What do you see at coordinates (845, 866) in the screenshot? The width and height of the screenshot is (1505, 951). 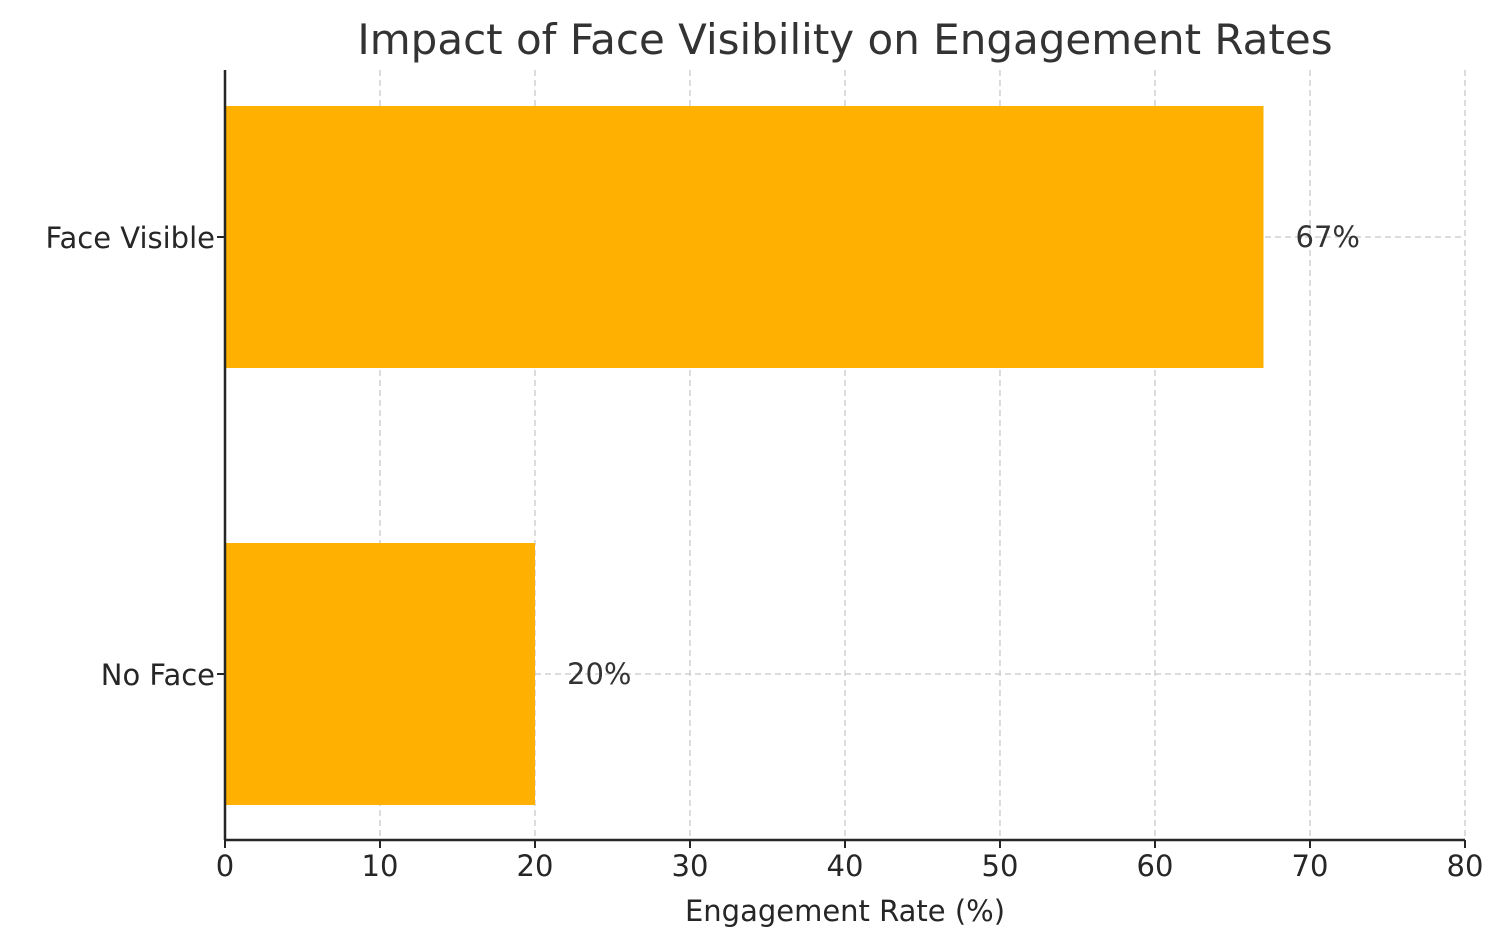 I see `x-tick-label: 40` at bounding box center [845, 866].